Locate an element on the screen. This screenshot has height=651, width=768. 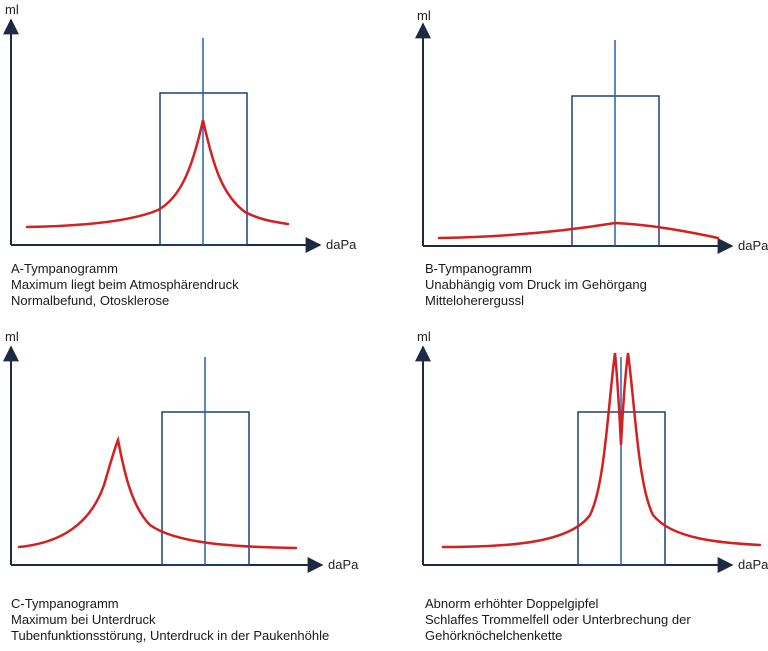
caption-line: Maximum liegt beim Atmosphärendruck is located at coordinates (125, 284).